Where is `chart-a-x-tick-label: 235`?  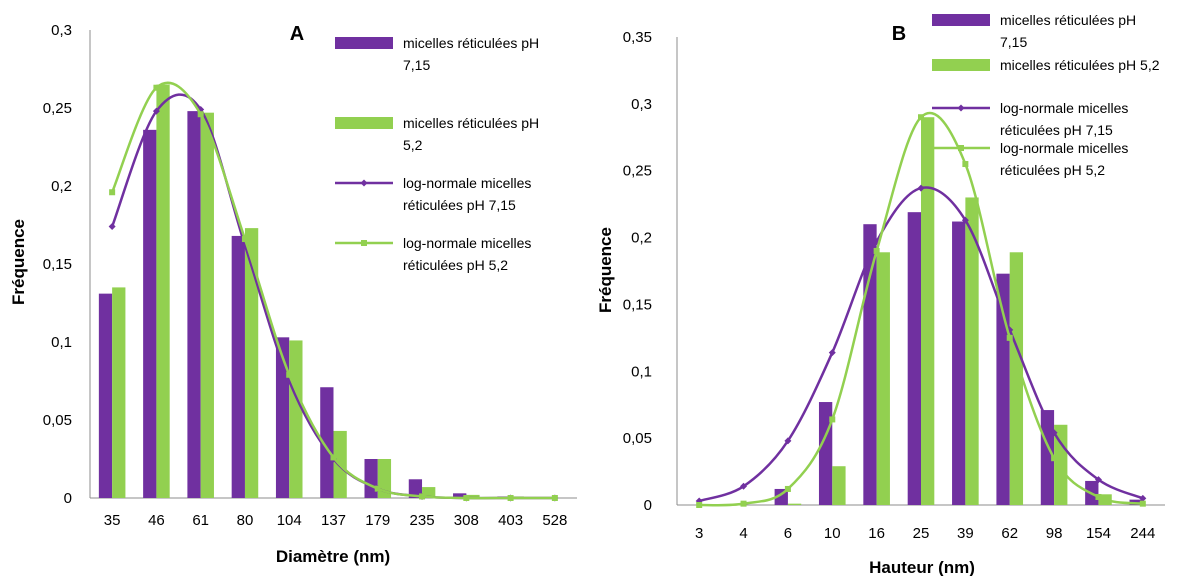 chart-a-x-tick-label: 235 is located at coordinates (422, 520).